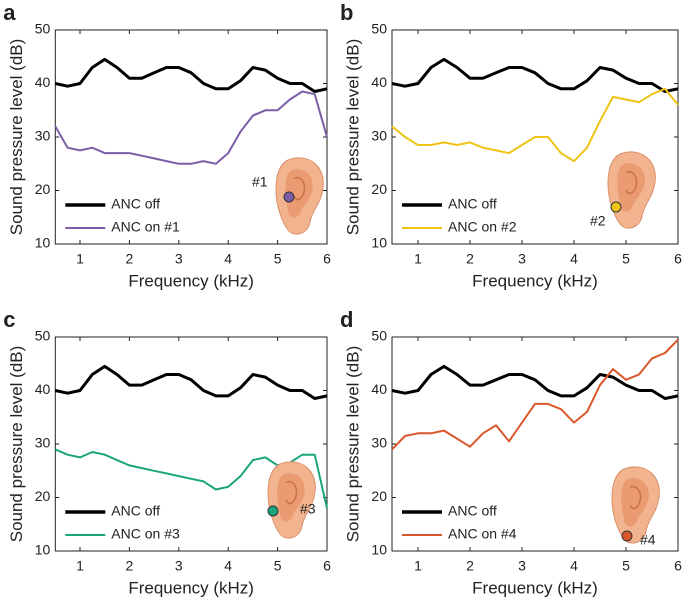  I want to click on annotation: #1, so click(260, 182).